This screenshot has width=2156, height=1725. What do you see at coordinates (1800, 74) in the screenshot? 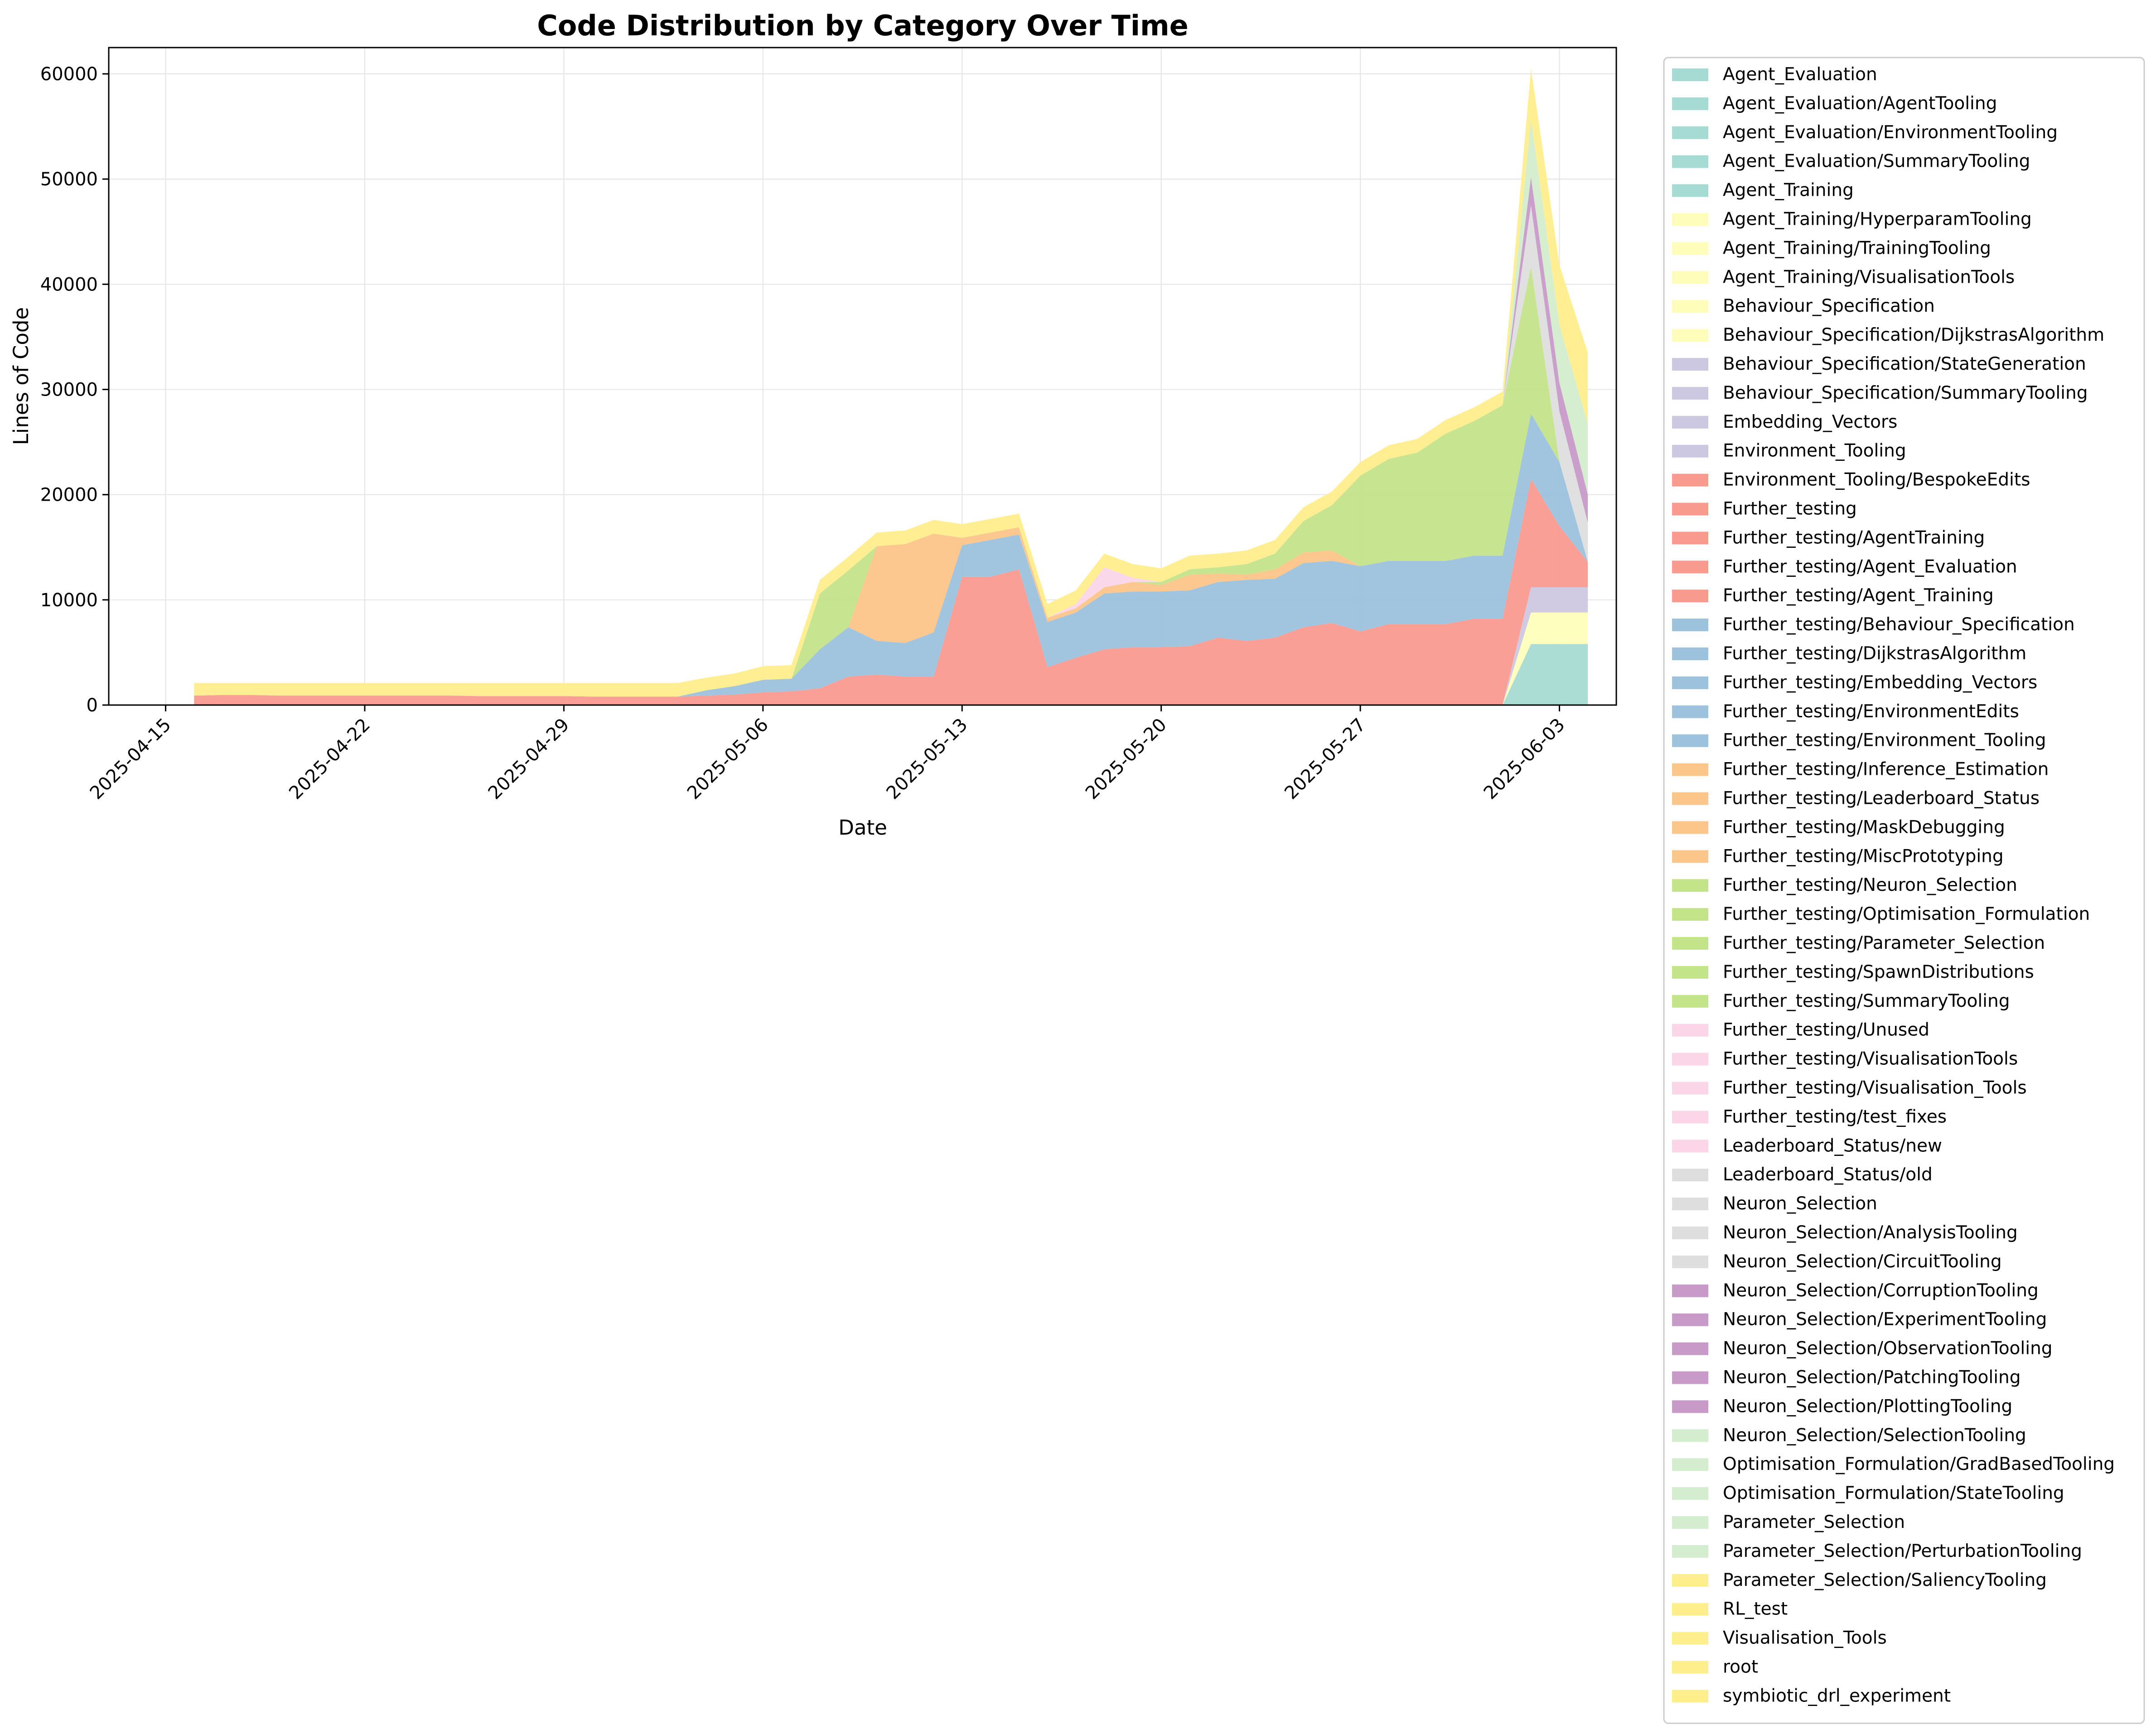
I see `legend-label-0: Agent_Evaluation` at bounding box center [1800, 74].